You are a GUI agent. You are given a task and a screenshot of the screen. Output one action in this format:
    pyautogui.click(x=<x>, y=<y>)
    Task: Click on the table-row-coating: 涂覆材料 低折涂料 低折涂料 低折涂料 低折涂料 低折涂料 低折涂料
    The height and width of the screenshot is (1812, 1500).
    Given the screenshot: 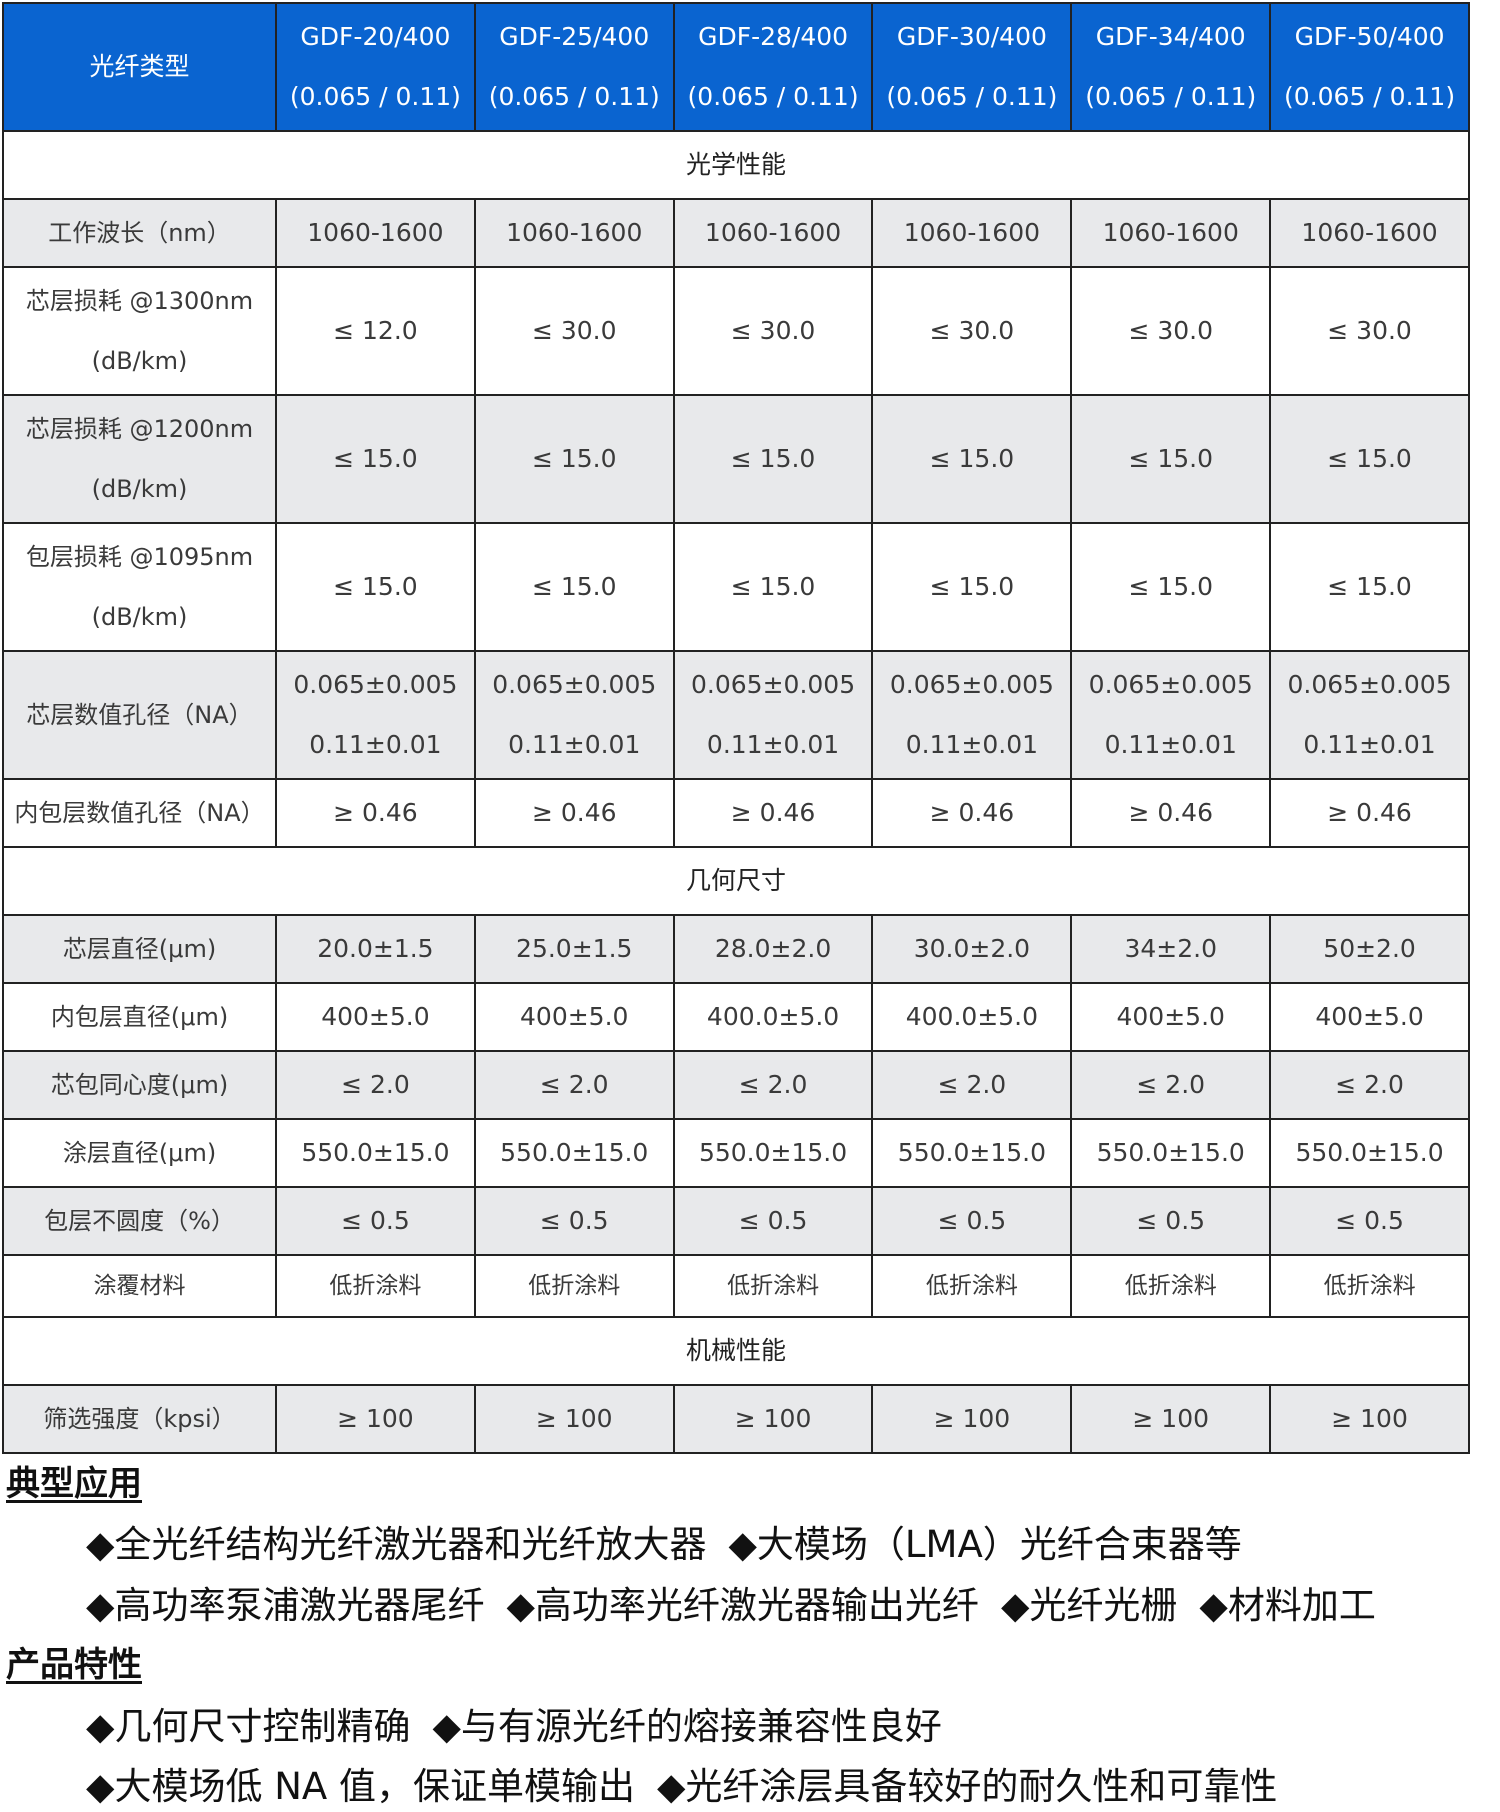 What is the action you would take?
    pyautogui.click(x=736, y=1286)
    